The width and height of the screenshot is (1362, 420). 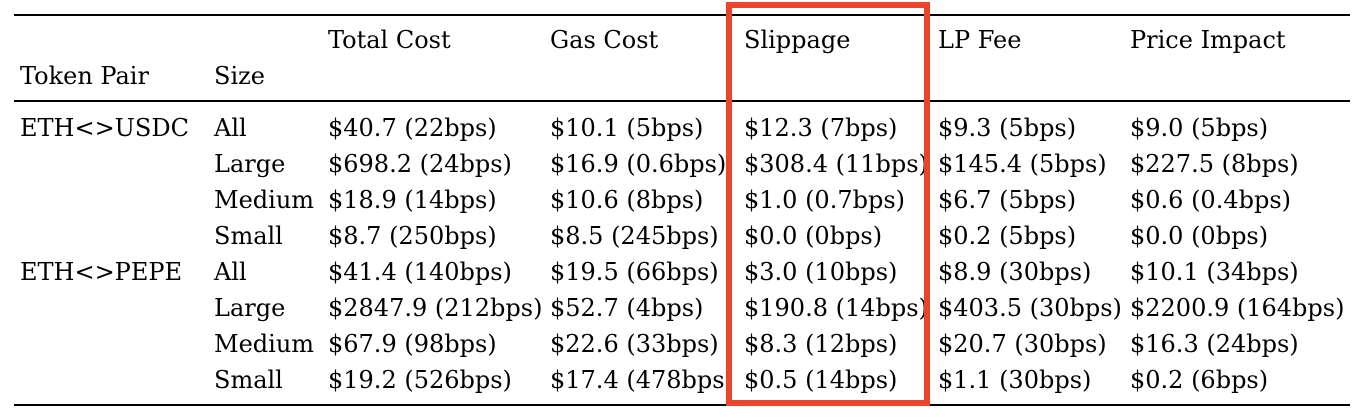 What do you see at coordinates (101, 272) in the screenshot?
I see `row-token-pair: ETH<>PEPE` at bounding box center [101, 272].